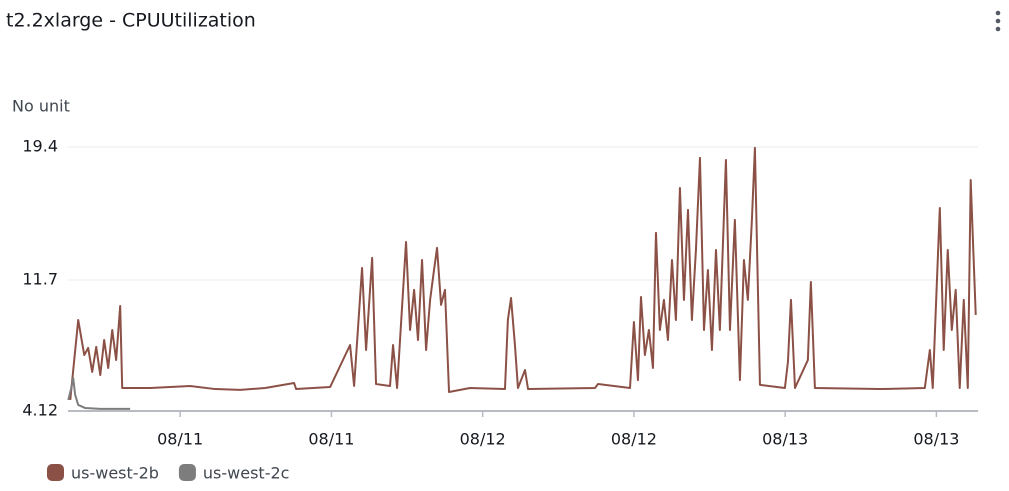  Describe the element at coordinates (131, 21) in the screenshot. I see `chart-title: t2.2xlarge - CPUUtilization` at that location.